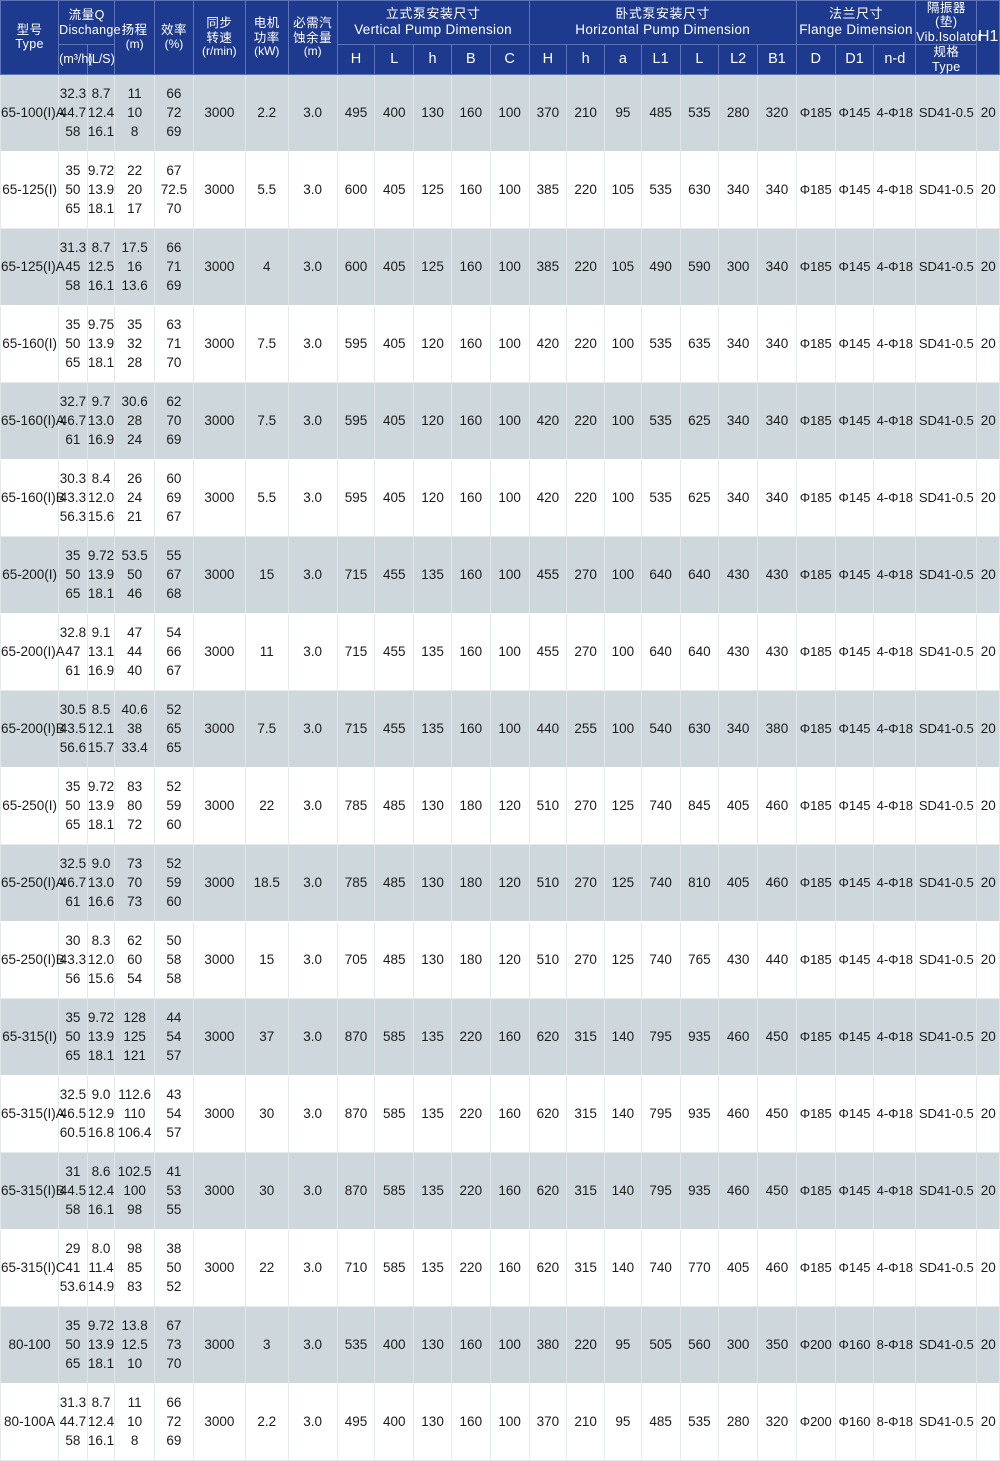 The image size is (1000, 1461). I want to click on cell-type: 65-250(I)B, so click(32, 959).